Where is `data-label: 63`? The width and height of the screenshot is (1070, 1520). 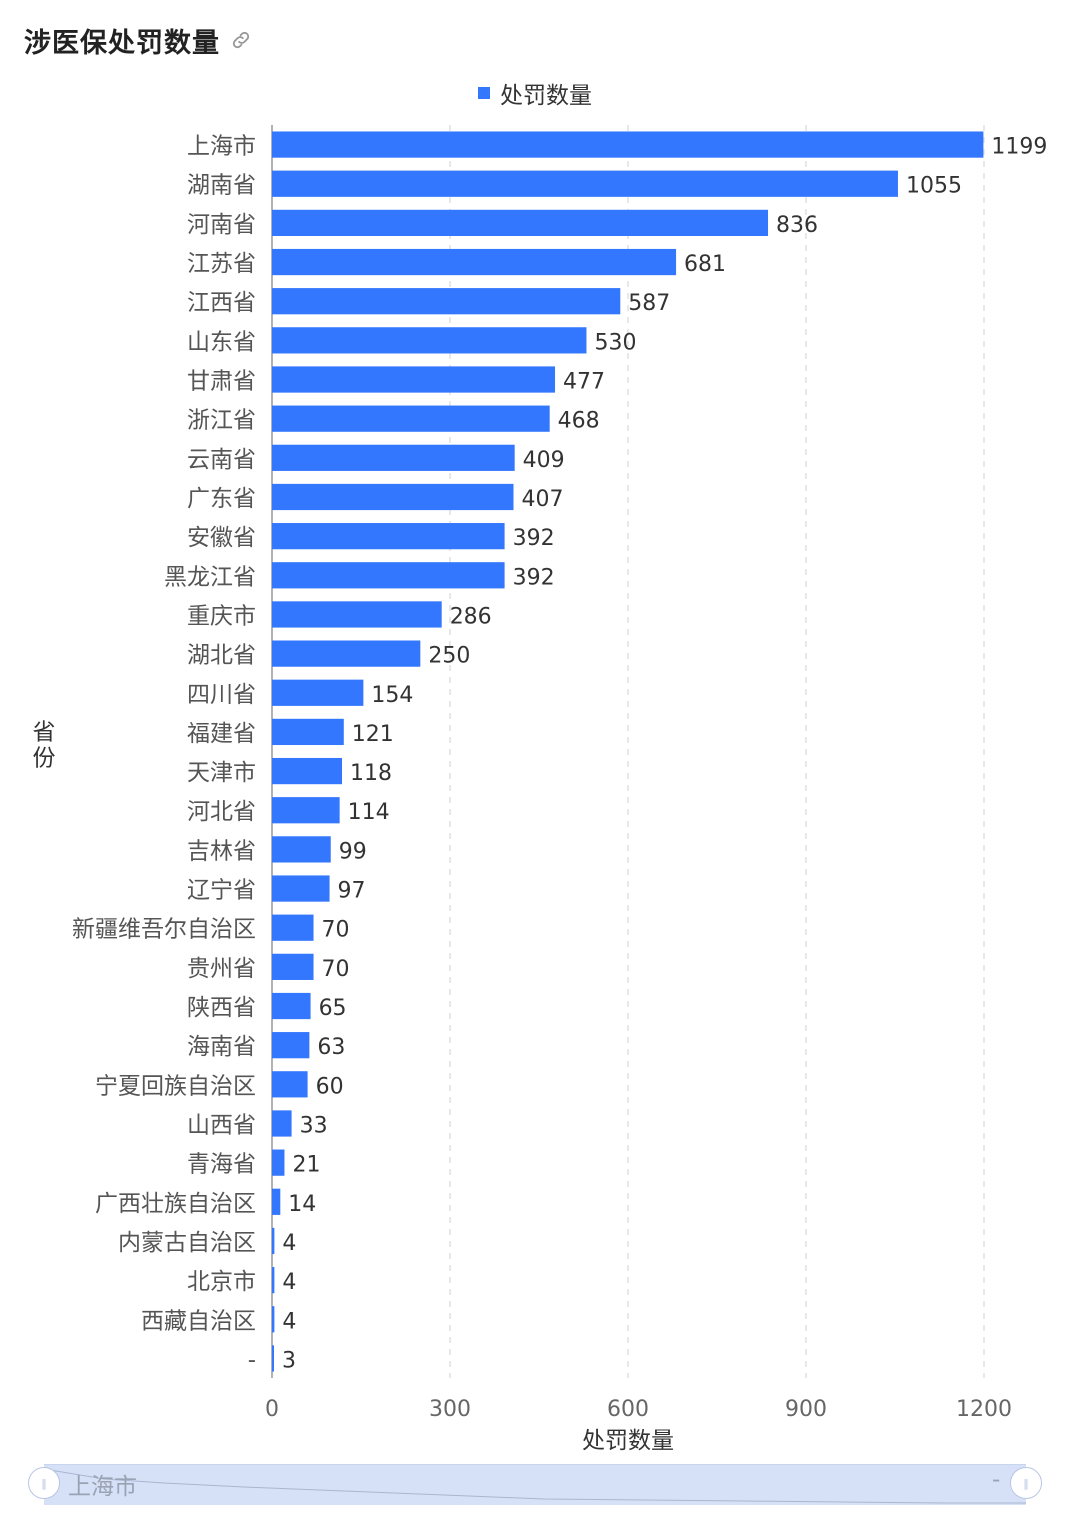
data-label: 63 is located at coordinates (331, 1047).